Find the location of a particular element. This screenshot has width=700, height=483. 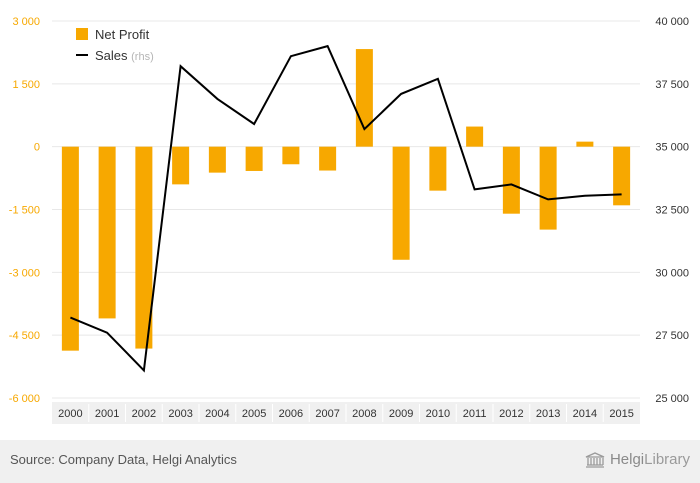

left-tick-label: 1 500 is located at coordinates (26, 85).